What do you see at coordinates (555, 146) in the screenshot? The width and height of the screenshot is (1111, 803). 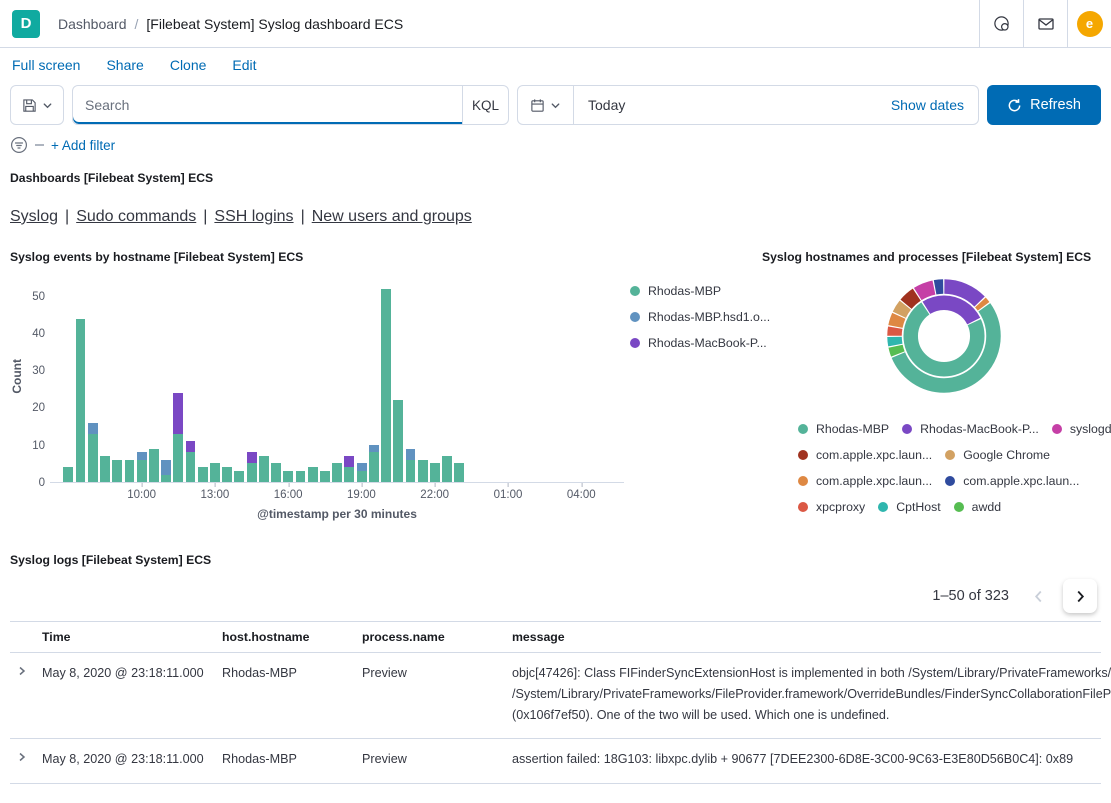 I see `filter-bar: + Add filter` at bounding box center [555, 146].